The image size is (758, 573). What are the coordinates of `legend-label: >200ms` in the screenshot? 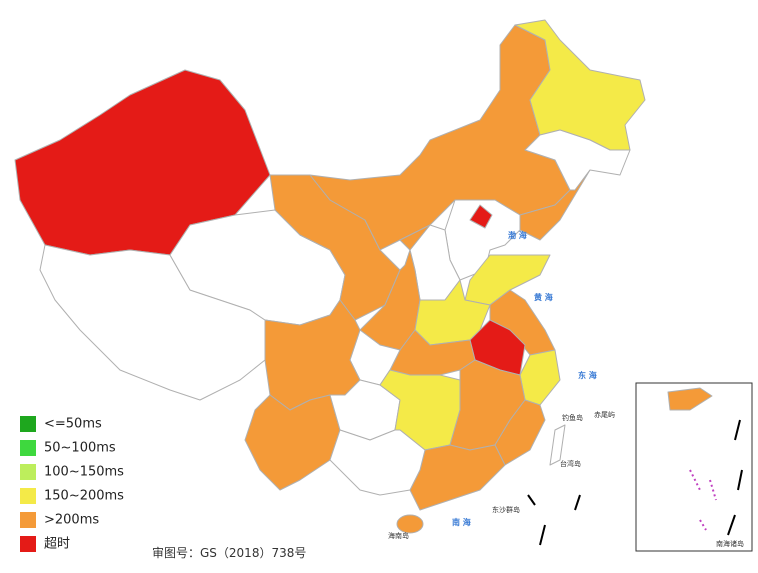 It's located at (71, 520).